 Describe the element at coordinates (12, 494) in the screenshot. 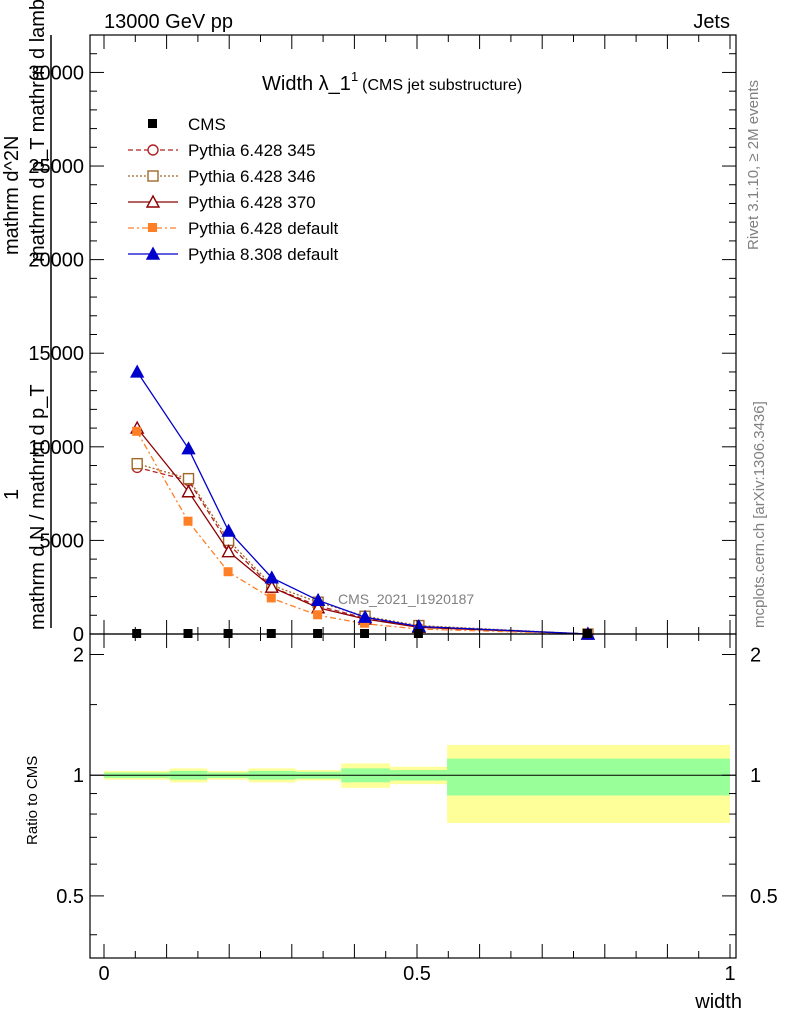

I see `ylabel-line-1: 1` at that location.